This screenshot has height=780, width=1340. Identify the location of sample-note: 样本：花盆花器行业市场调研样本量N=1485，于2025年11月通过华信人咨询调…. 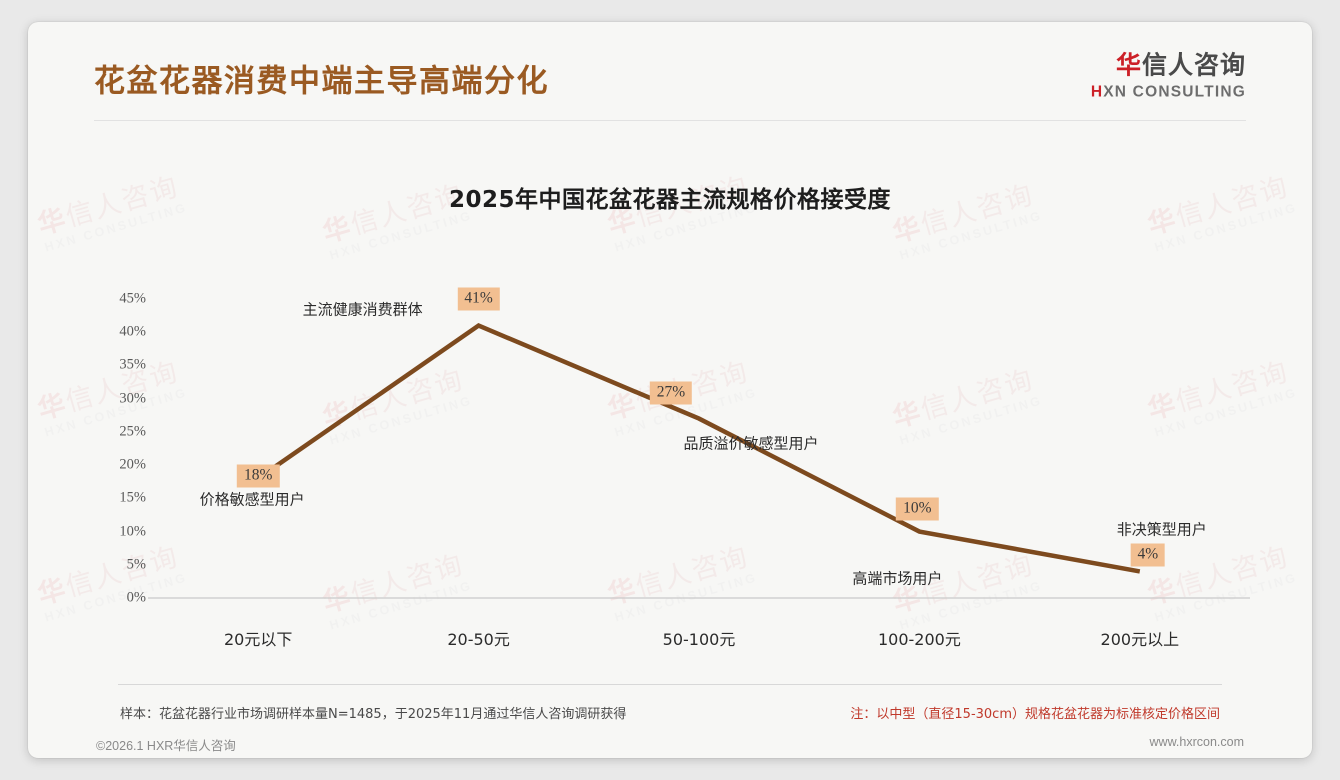
(373, 714).